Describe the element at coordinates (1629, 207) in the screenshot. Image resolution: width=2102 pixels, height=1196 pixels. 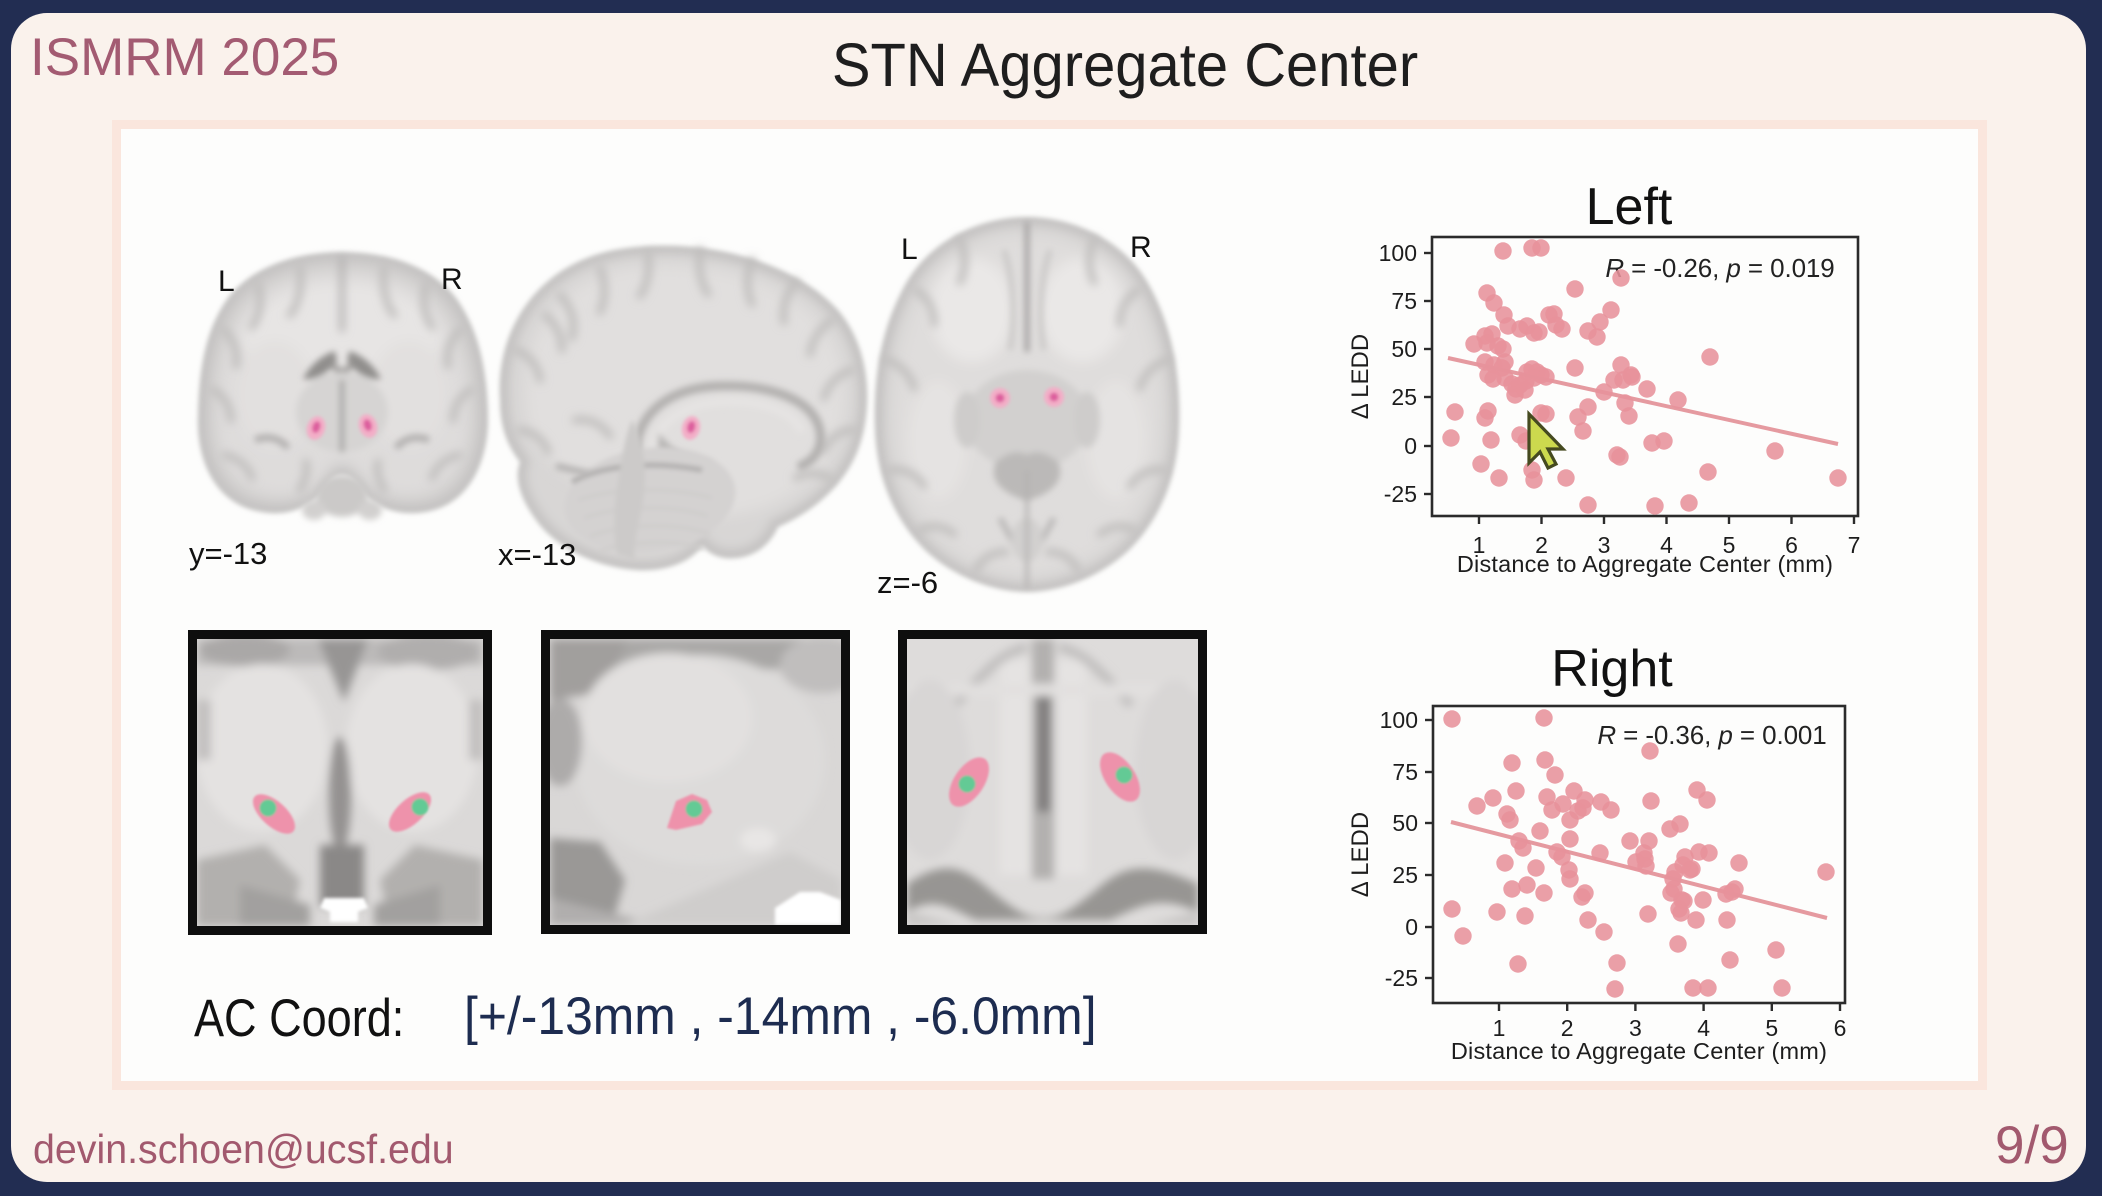
I see `svg-text: Left` at that location.